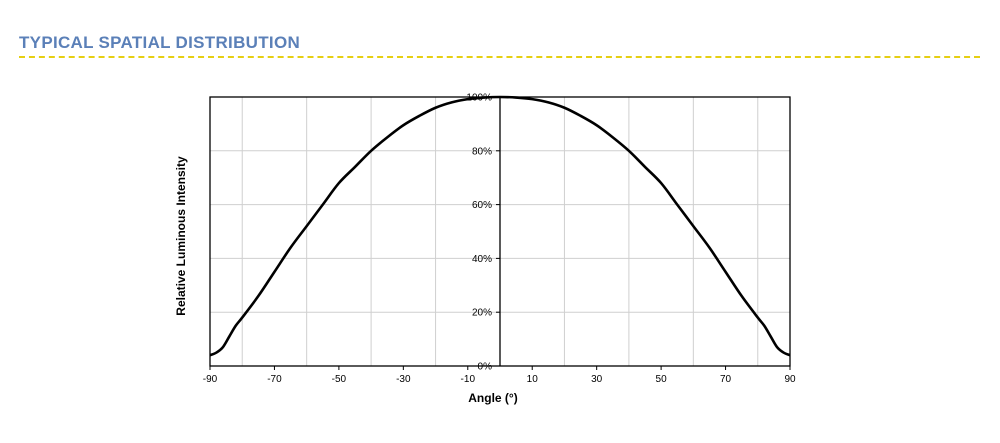  I want to click on x-tick-label: -50, so click(339, 379).